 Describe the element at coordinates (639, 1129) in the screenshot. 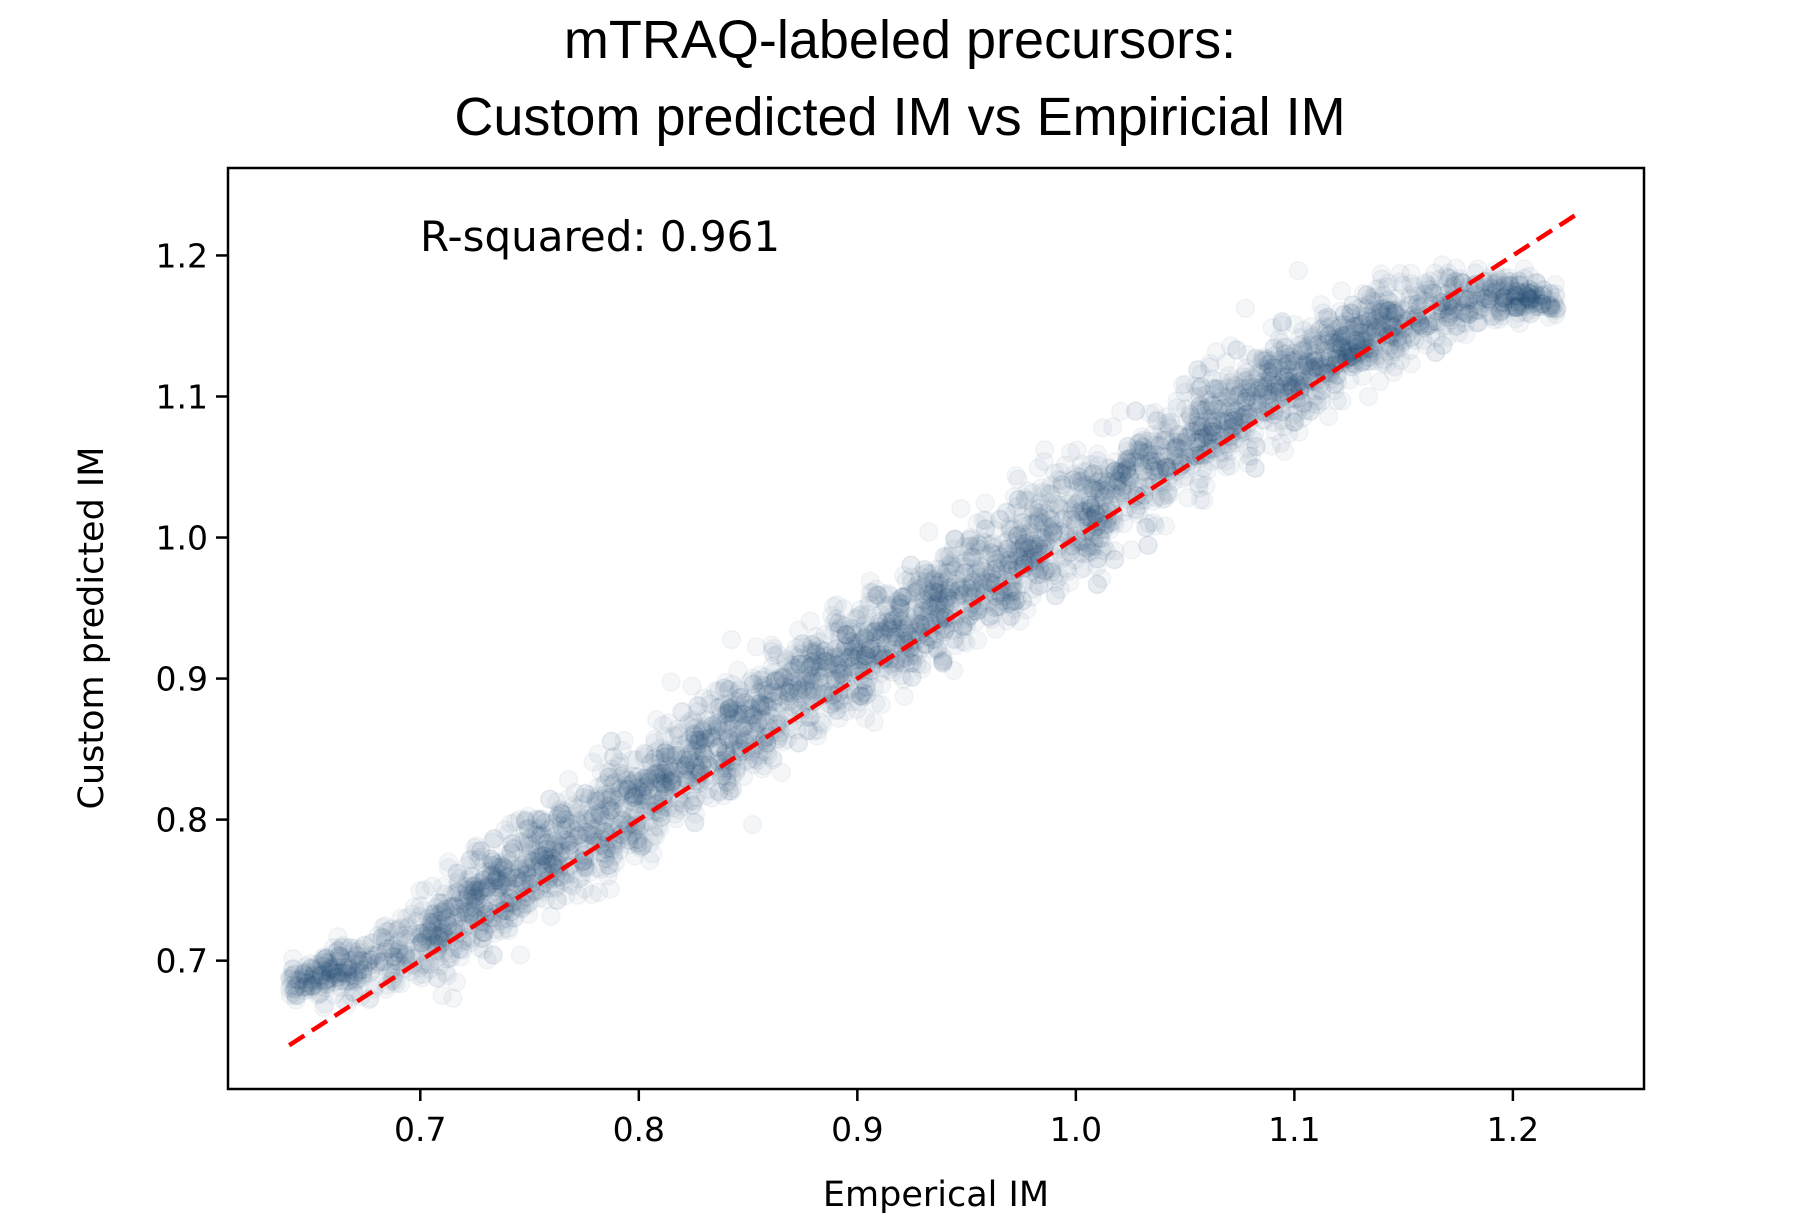

I see `x-tick-label: 0.8` at that location.